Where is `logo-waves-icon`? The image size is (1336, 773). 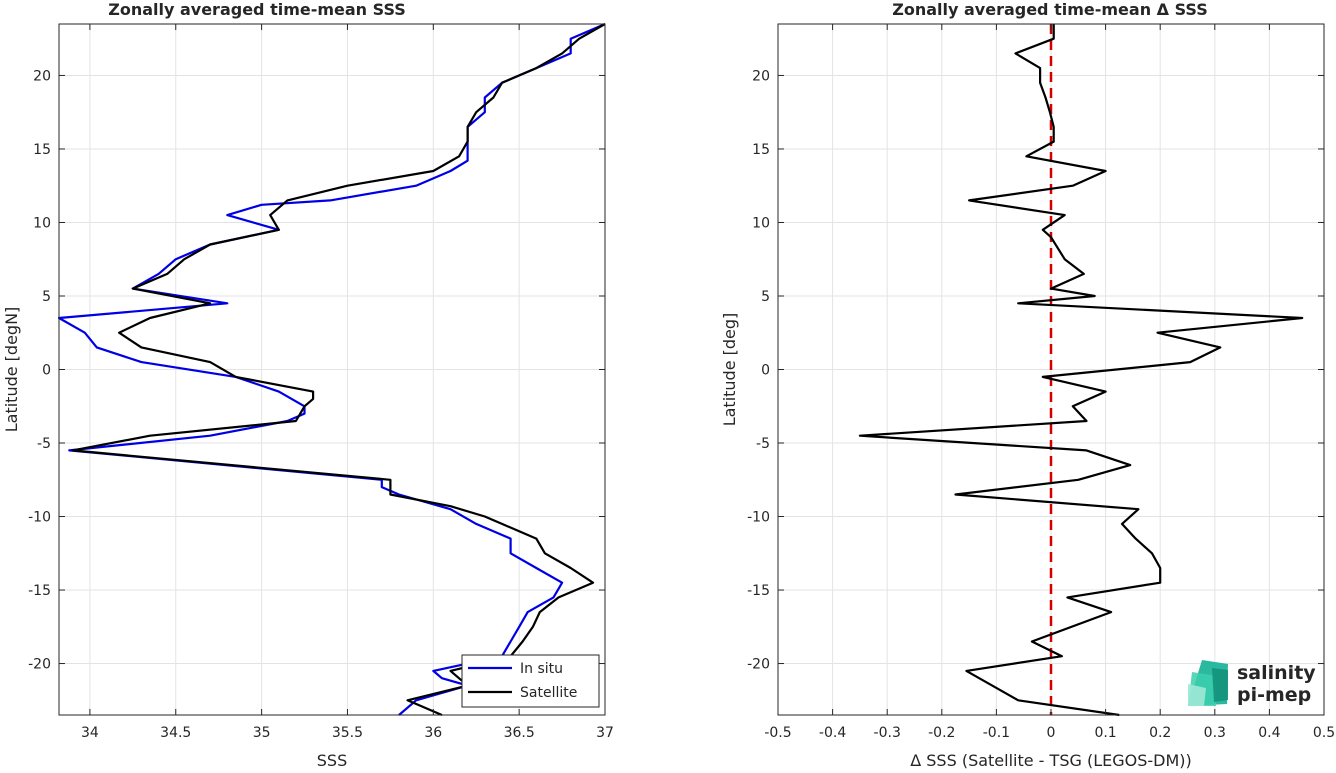
logo-waves-icon is located at coordinates (1208, 683).